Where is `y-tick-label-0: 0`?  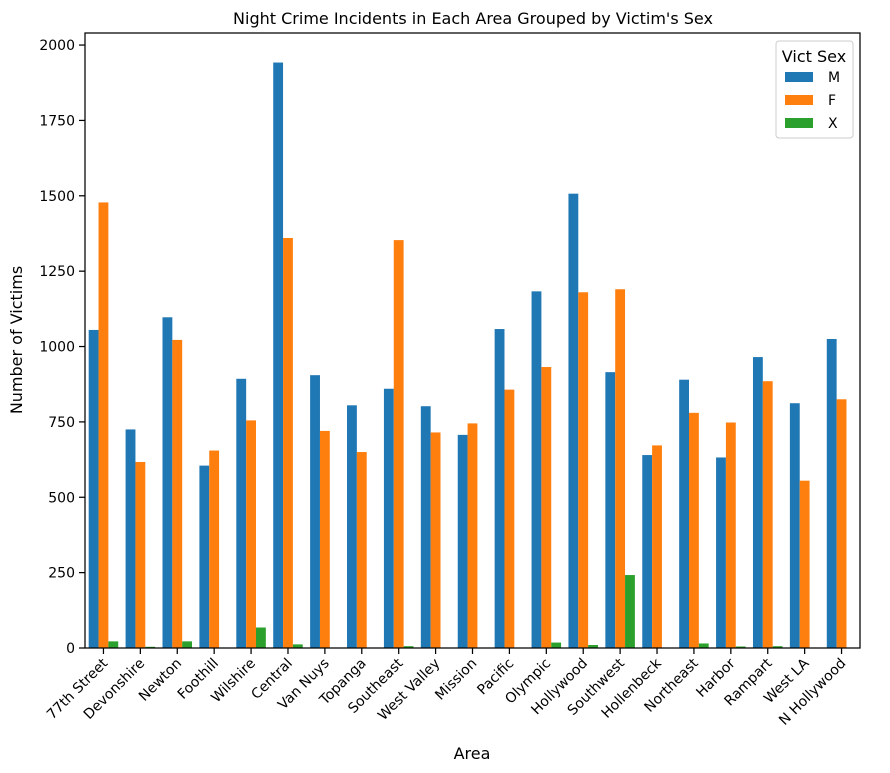 y-tick-label-0: 0 is located at coordinates (70, 649).